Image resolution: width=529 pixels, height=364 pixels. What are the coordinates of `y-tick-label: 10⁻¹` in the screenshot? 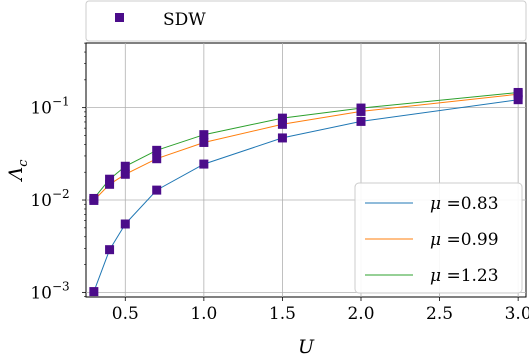 It's located at (49, 107).